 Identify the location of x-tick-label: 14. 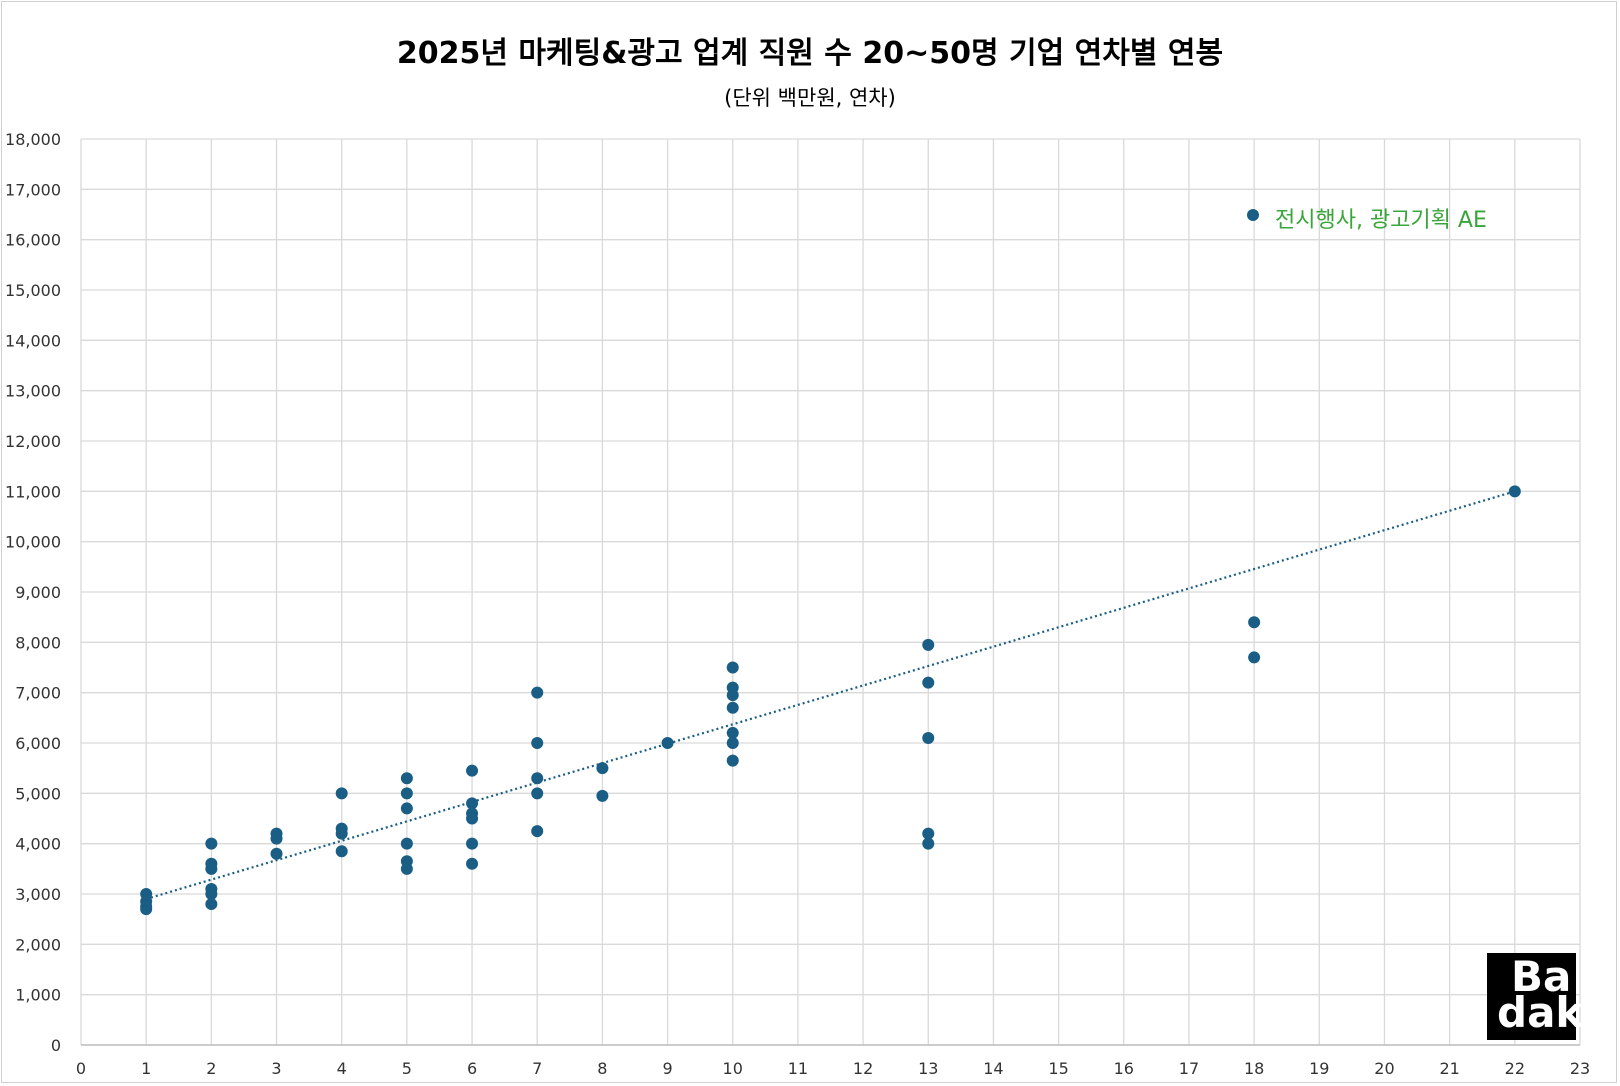
(993, 1068).